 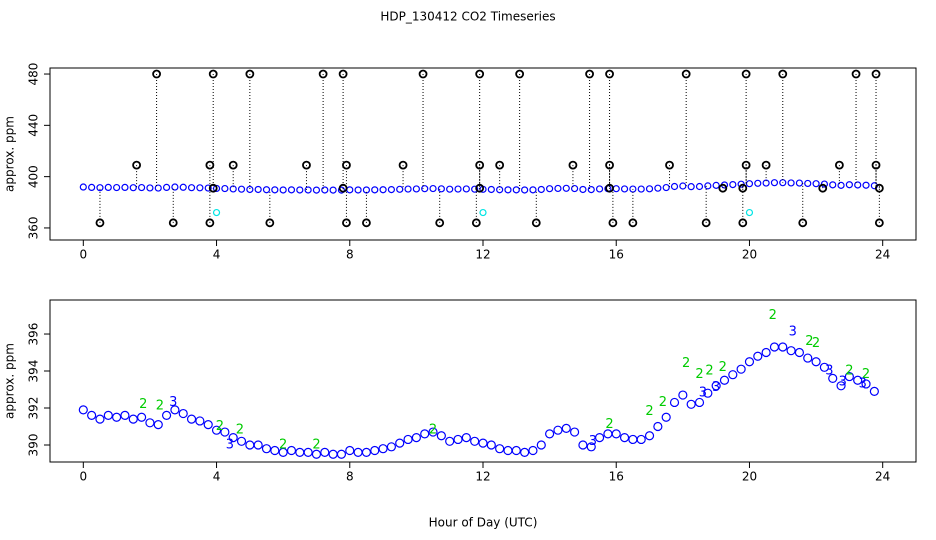 I want to click on x-tick-label: 12, so click(x=482, y=477).